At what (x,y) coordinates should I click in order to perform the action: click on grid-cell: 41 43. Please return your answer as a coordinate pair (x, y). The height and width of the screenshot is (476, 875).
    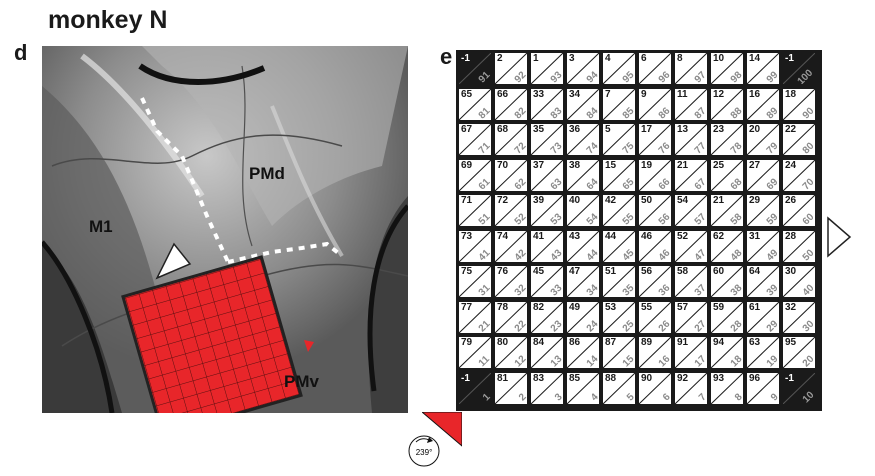
    Looking at the image, I should click on (547, 246).